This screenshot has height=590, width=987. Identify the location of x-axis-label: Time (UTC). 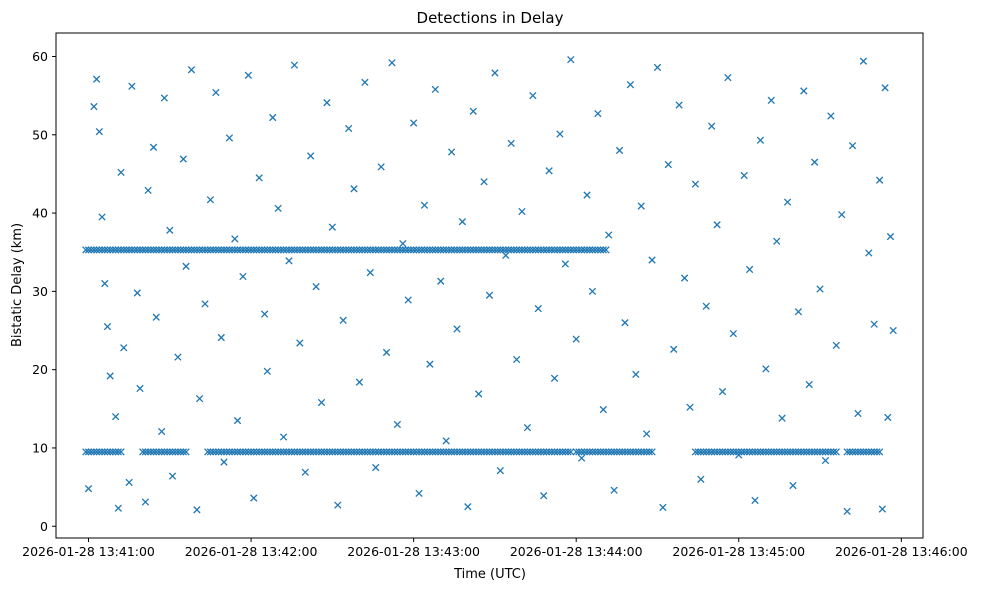
(489, 574).